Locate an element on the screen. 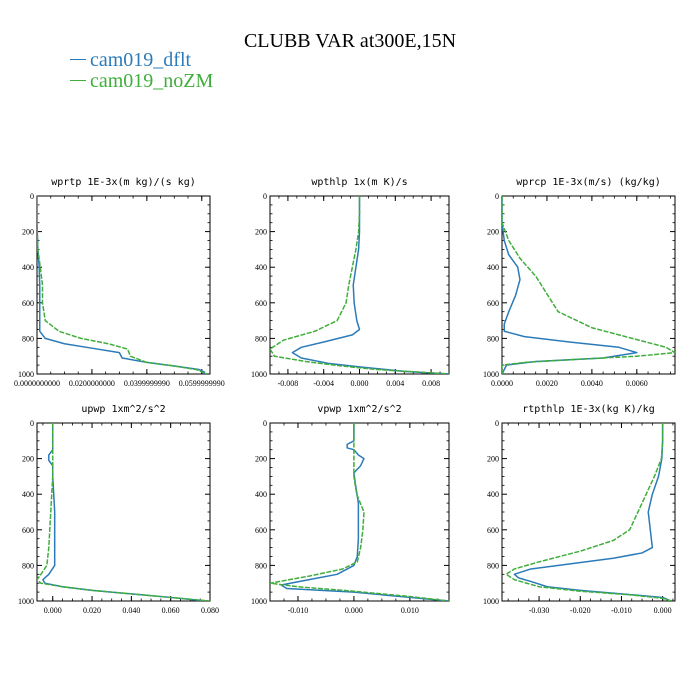 The width and height of the screenshot is (700, 700). x-tick-label: 0.0000000000 is located at coordinates (37, 383).